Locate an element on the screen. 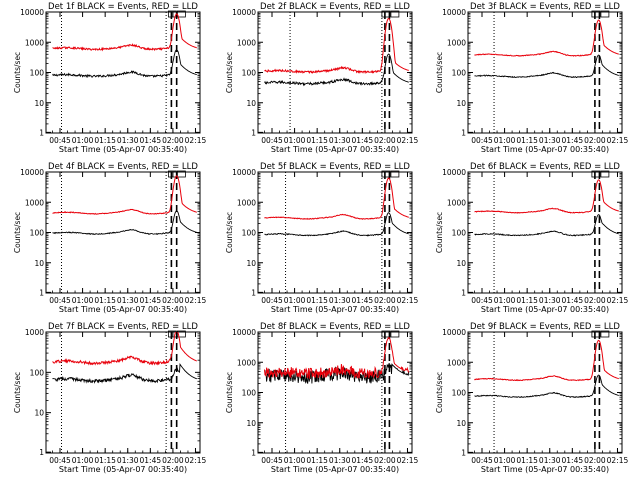 This screenshot has width=640, height=484. panel-title: Det 6f BLACK = Events, RED = LLD is located at coordinates (545, 167).